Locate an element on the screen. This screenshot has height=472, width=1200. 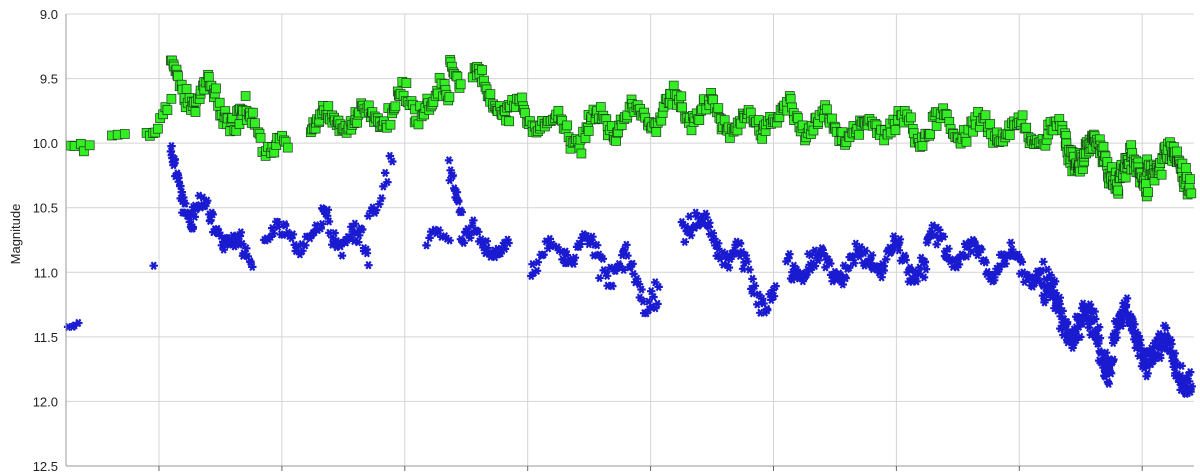
y-axis-title: Magnitude is located at coordinates (15, 234).